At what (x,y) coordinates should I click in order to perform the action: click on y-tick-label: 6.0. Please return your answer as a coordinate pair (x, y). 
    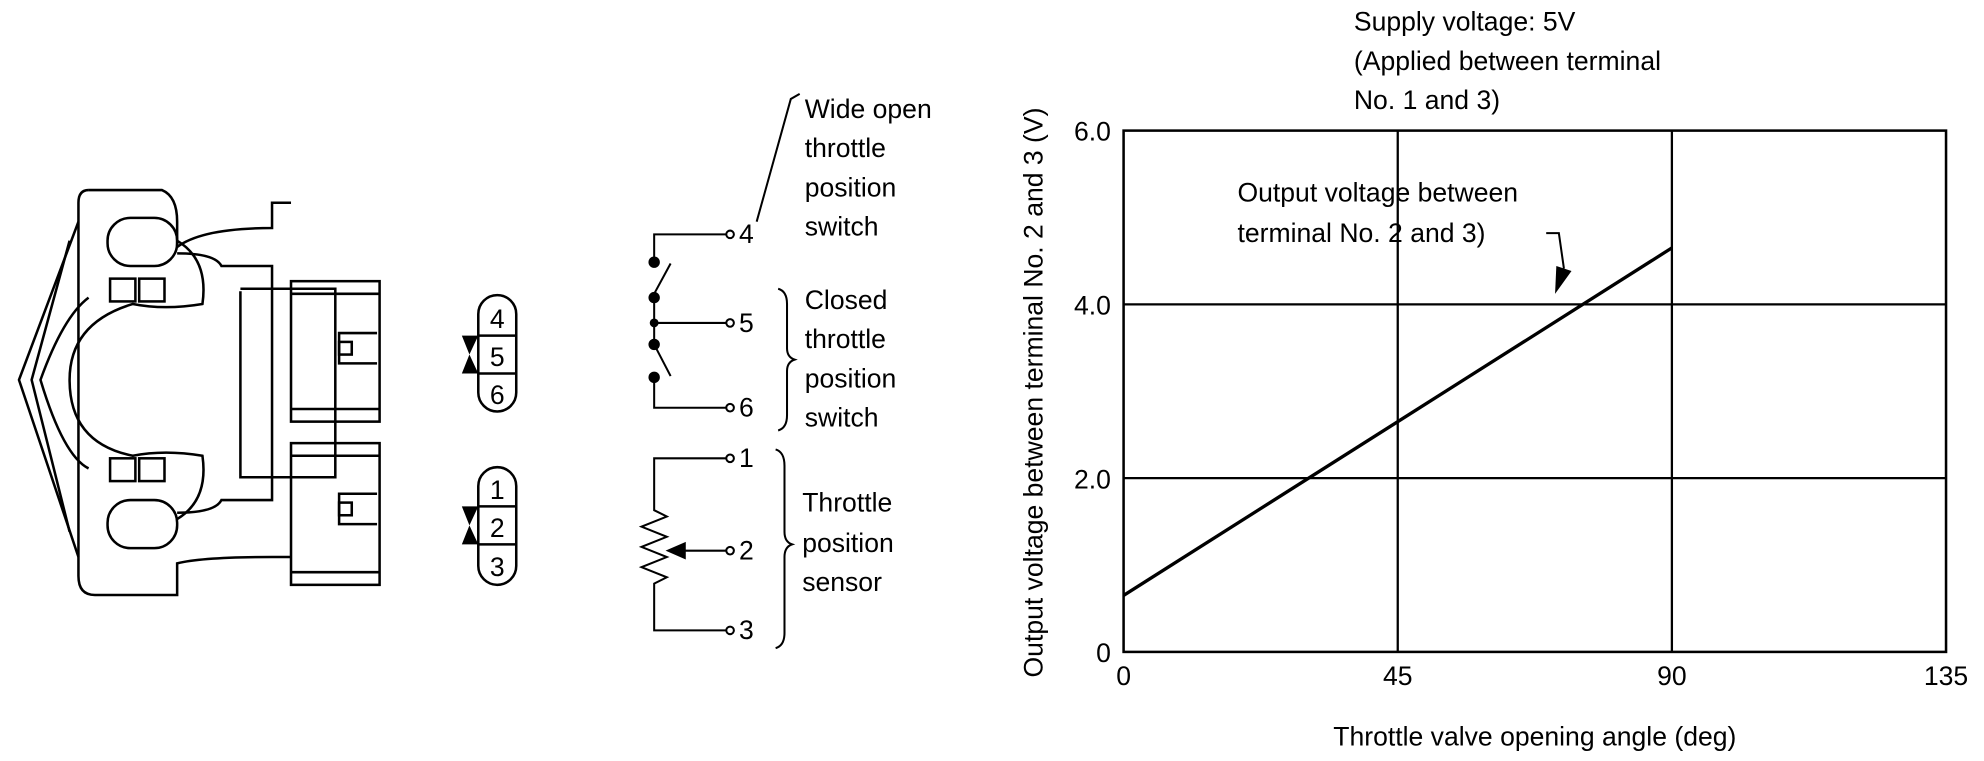
    Looking at the image, I should click on (1092, 132).